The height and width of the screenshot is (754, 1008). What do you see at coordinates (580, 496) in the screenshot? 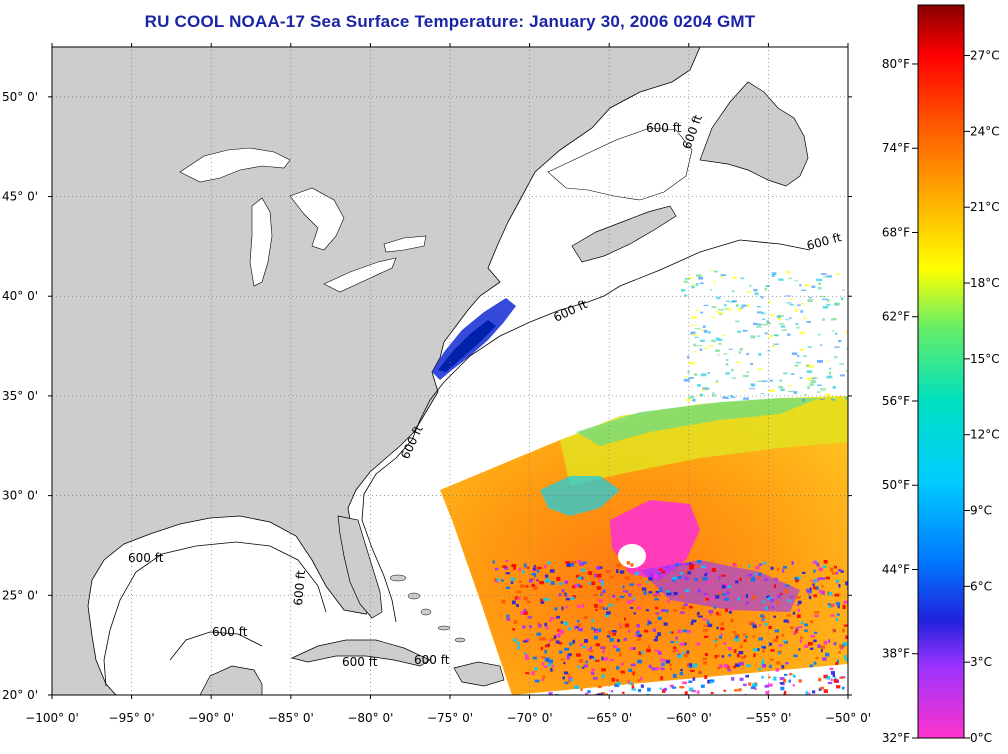
I see `sst-gulfstream-edge-cyan` at bounding box center [580, 496].